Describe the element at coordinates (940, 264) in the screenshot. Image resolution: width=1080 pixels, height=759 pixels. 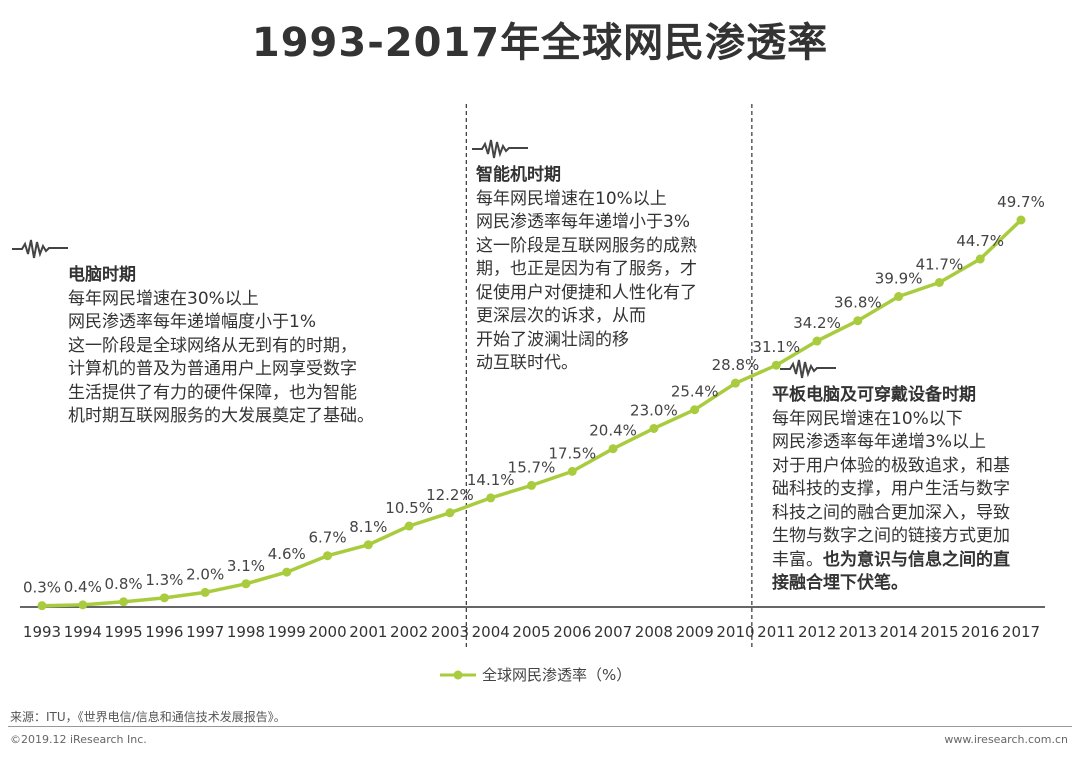
I see `data-label: 41.7%` at that location.